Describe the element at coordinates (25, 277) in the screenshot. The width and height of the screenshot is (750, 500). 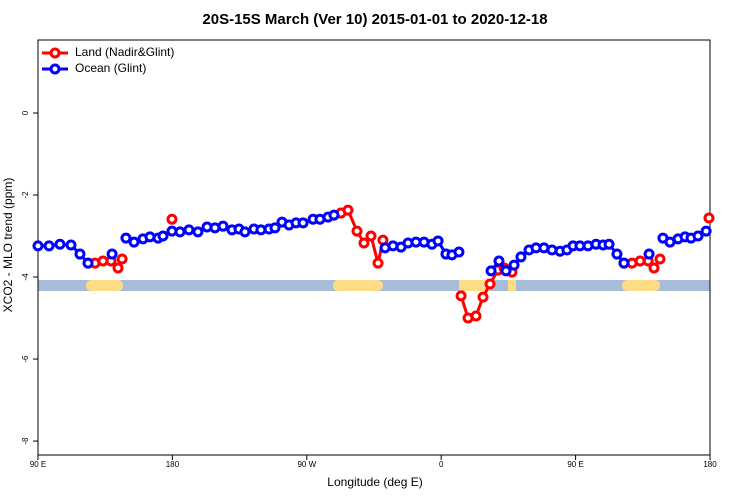
I see `y-tick-label: -4` at that location.